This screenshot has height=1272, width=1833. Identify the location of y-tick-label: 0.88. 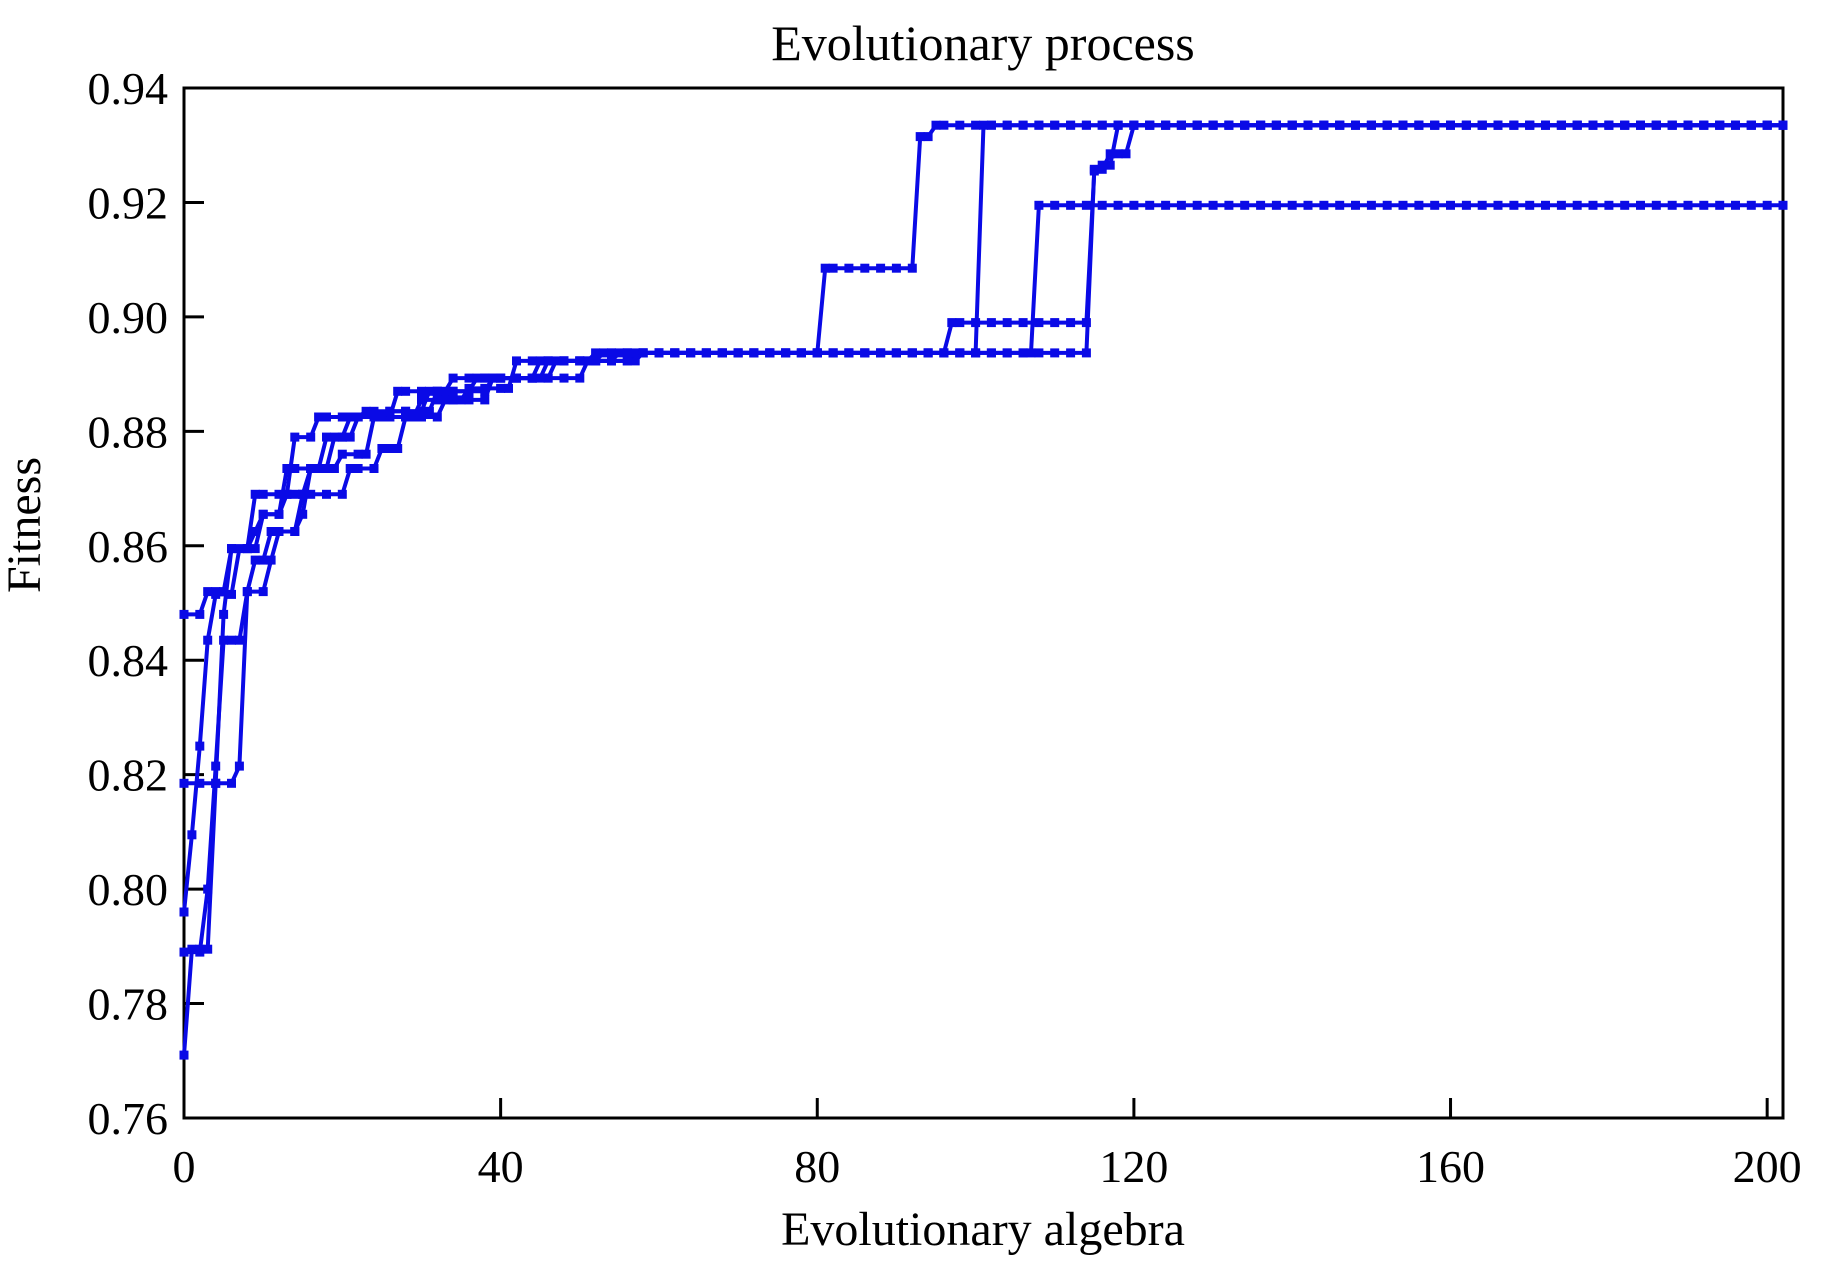
(128, 431).